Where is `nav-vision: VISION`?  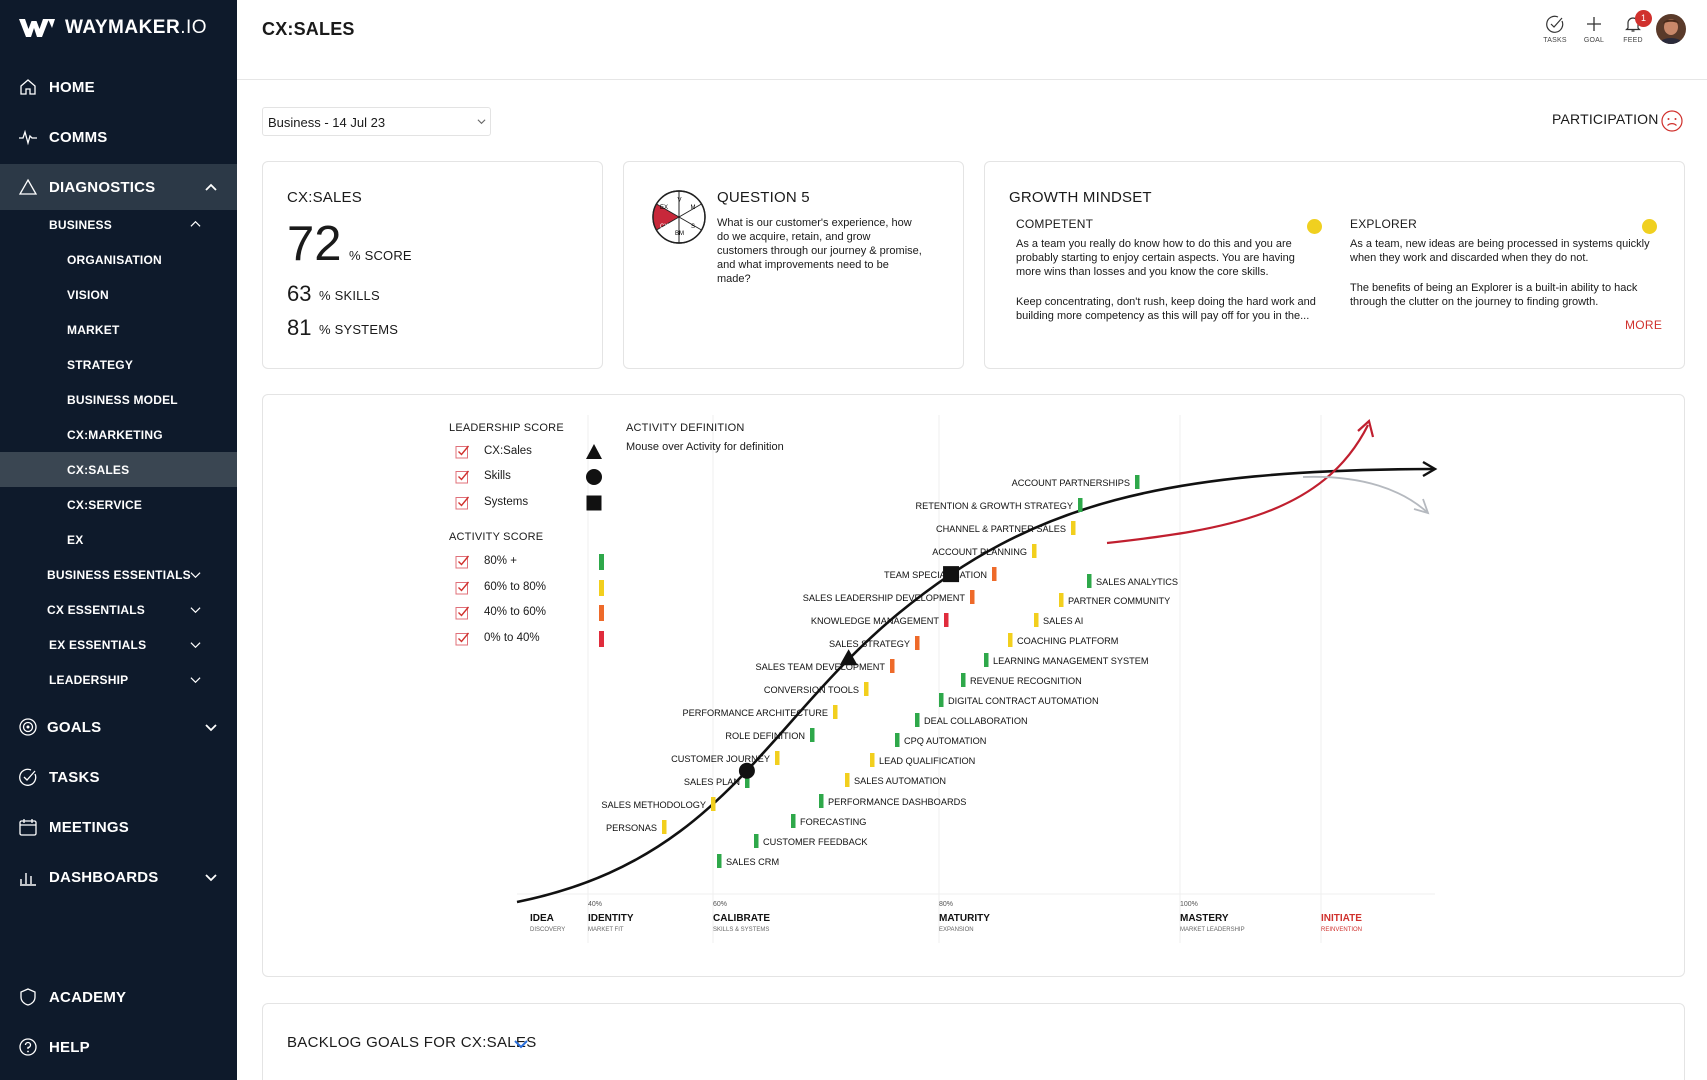
nav-vision: VISION is located at coordinates (118, 294).